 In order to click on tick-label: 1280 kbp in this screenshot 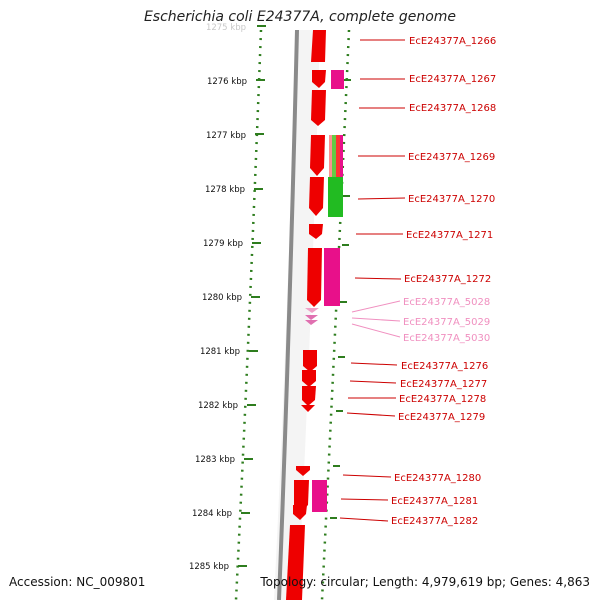, I will do `click(222, 298)`.